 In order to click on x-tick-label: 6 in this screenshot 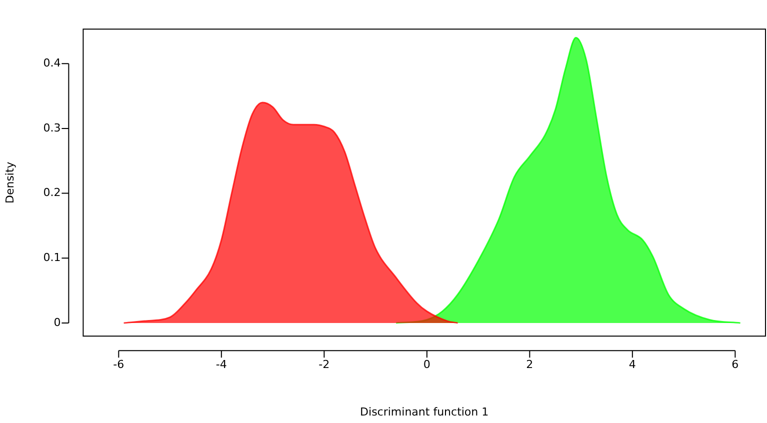, I will do `click(735, 365)`.